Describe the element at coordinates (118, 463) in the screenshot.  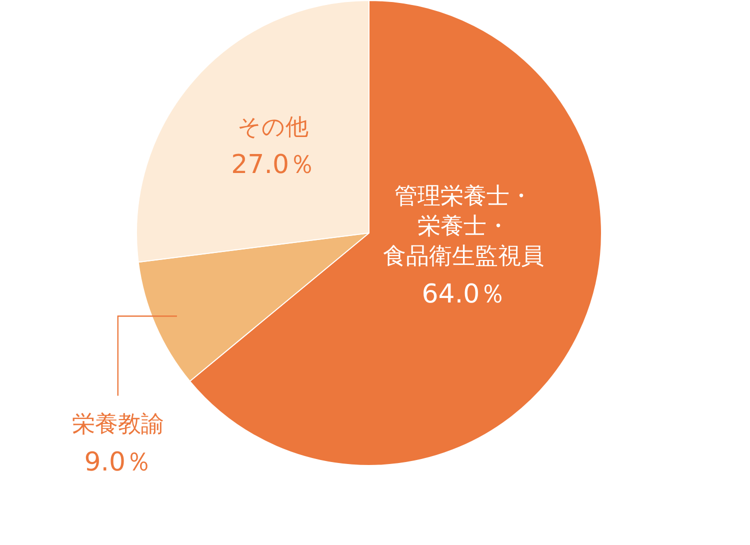
I see `data-label: 9.0％` at that location.